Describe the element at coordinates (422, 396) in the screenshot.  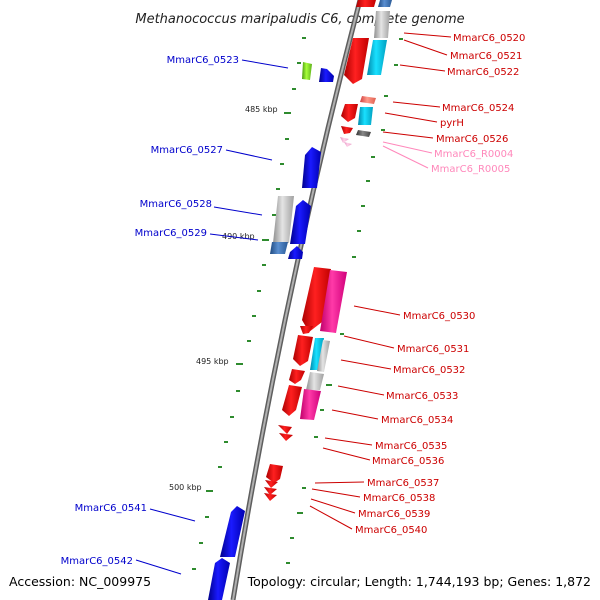
I see `gene-label-MmarC6_0533: MmarC6_0533` at that location.